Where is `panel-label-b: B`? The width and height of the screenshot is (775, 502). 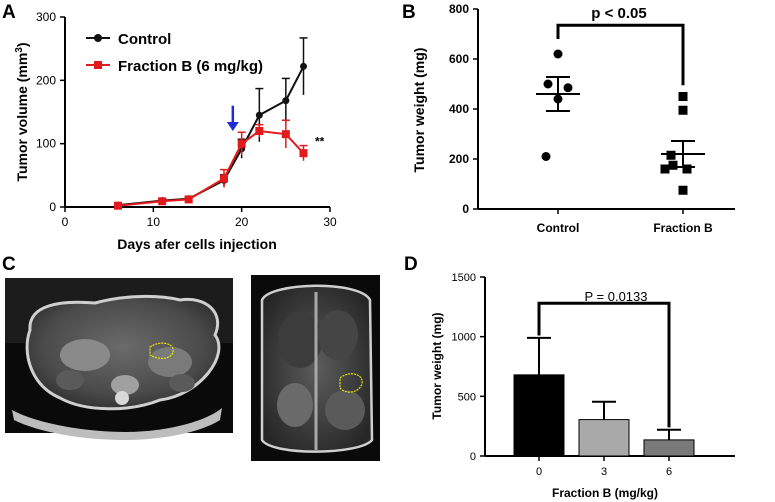
panel-label-b: B is located at coordinates (409, 12).